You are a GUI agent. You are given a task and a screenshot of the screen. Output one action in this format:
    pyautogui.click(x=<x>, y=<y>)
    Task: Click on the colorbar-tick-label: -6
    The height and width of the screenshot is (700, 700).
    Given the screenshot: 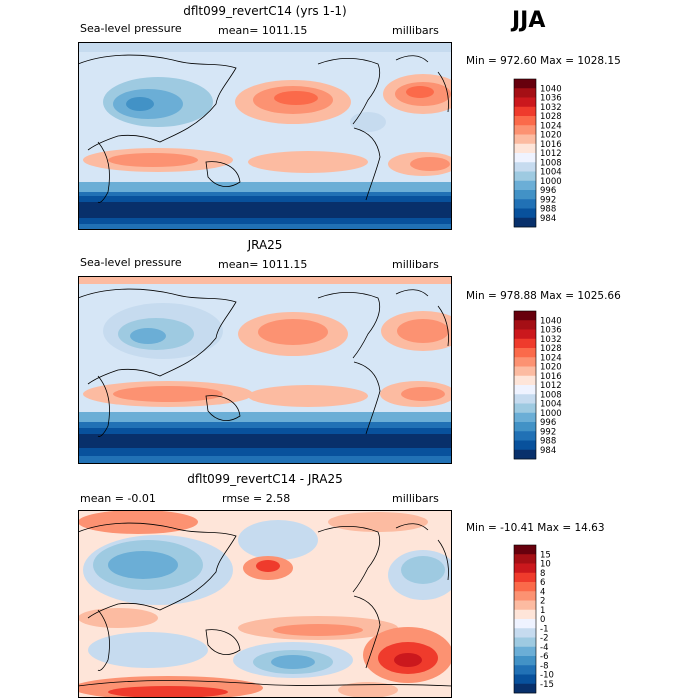 What is the action you would take?
    pyautogui.click(x=544, y=657)
    